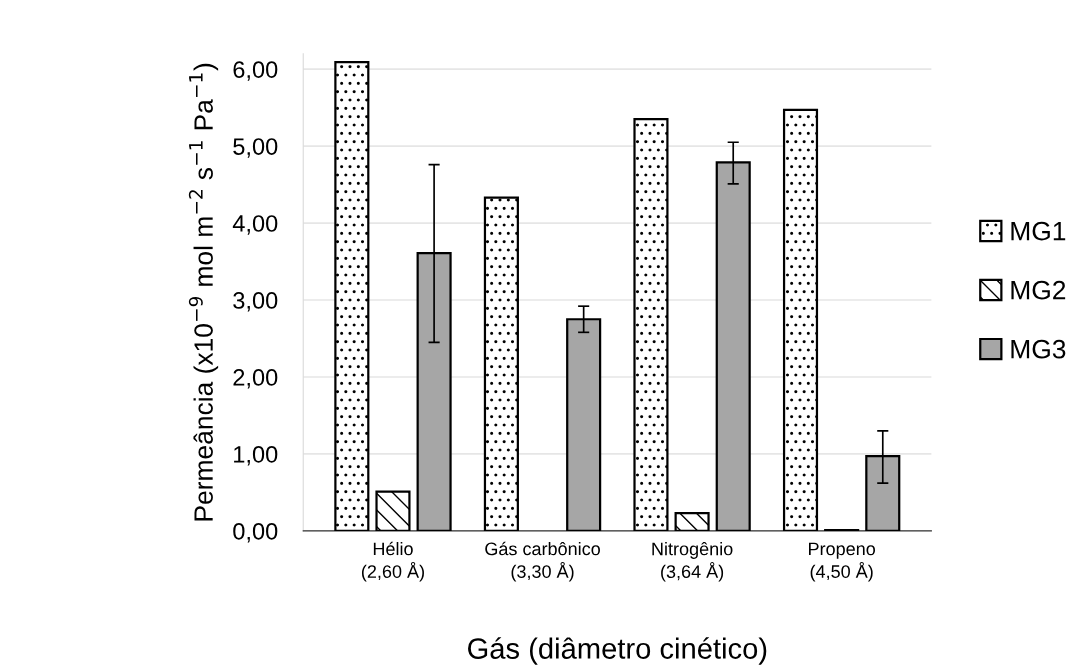 The width and height of the screenshot is (1083, 672). What do you see at coordinates (692, 561) in the screenshot?
I see `x-tick-label: Nitrogênio (3,64 Å)` at bounding box center [692, 561].